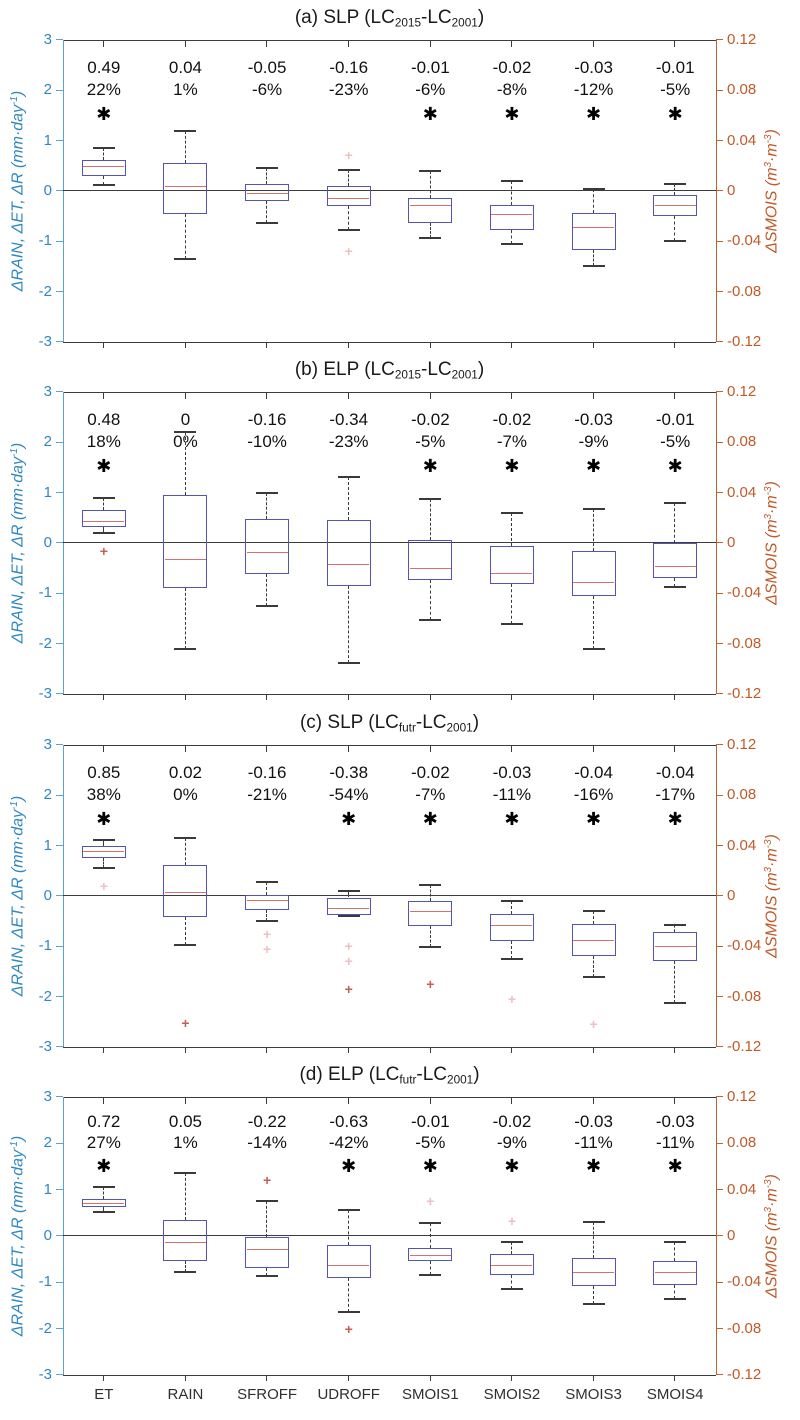 The width and height of the screenshot is (800, 1420). I want to click on right-y-tick-label: -0.08, so click(744, 1328).